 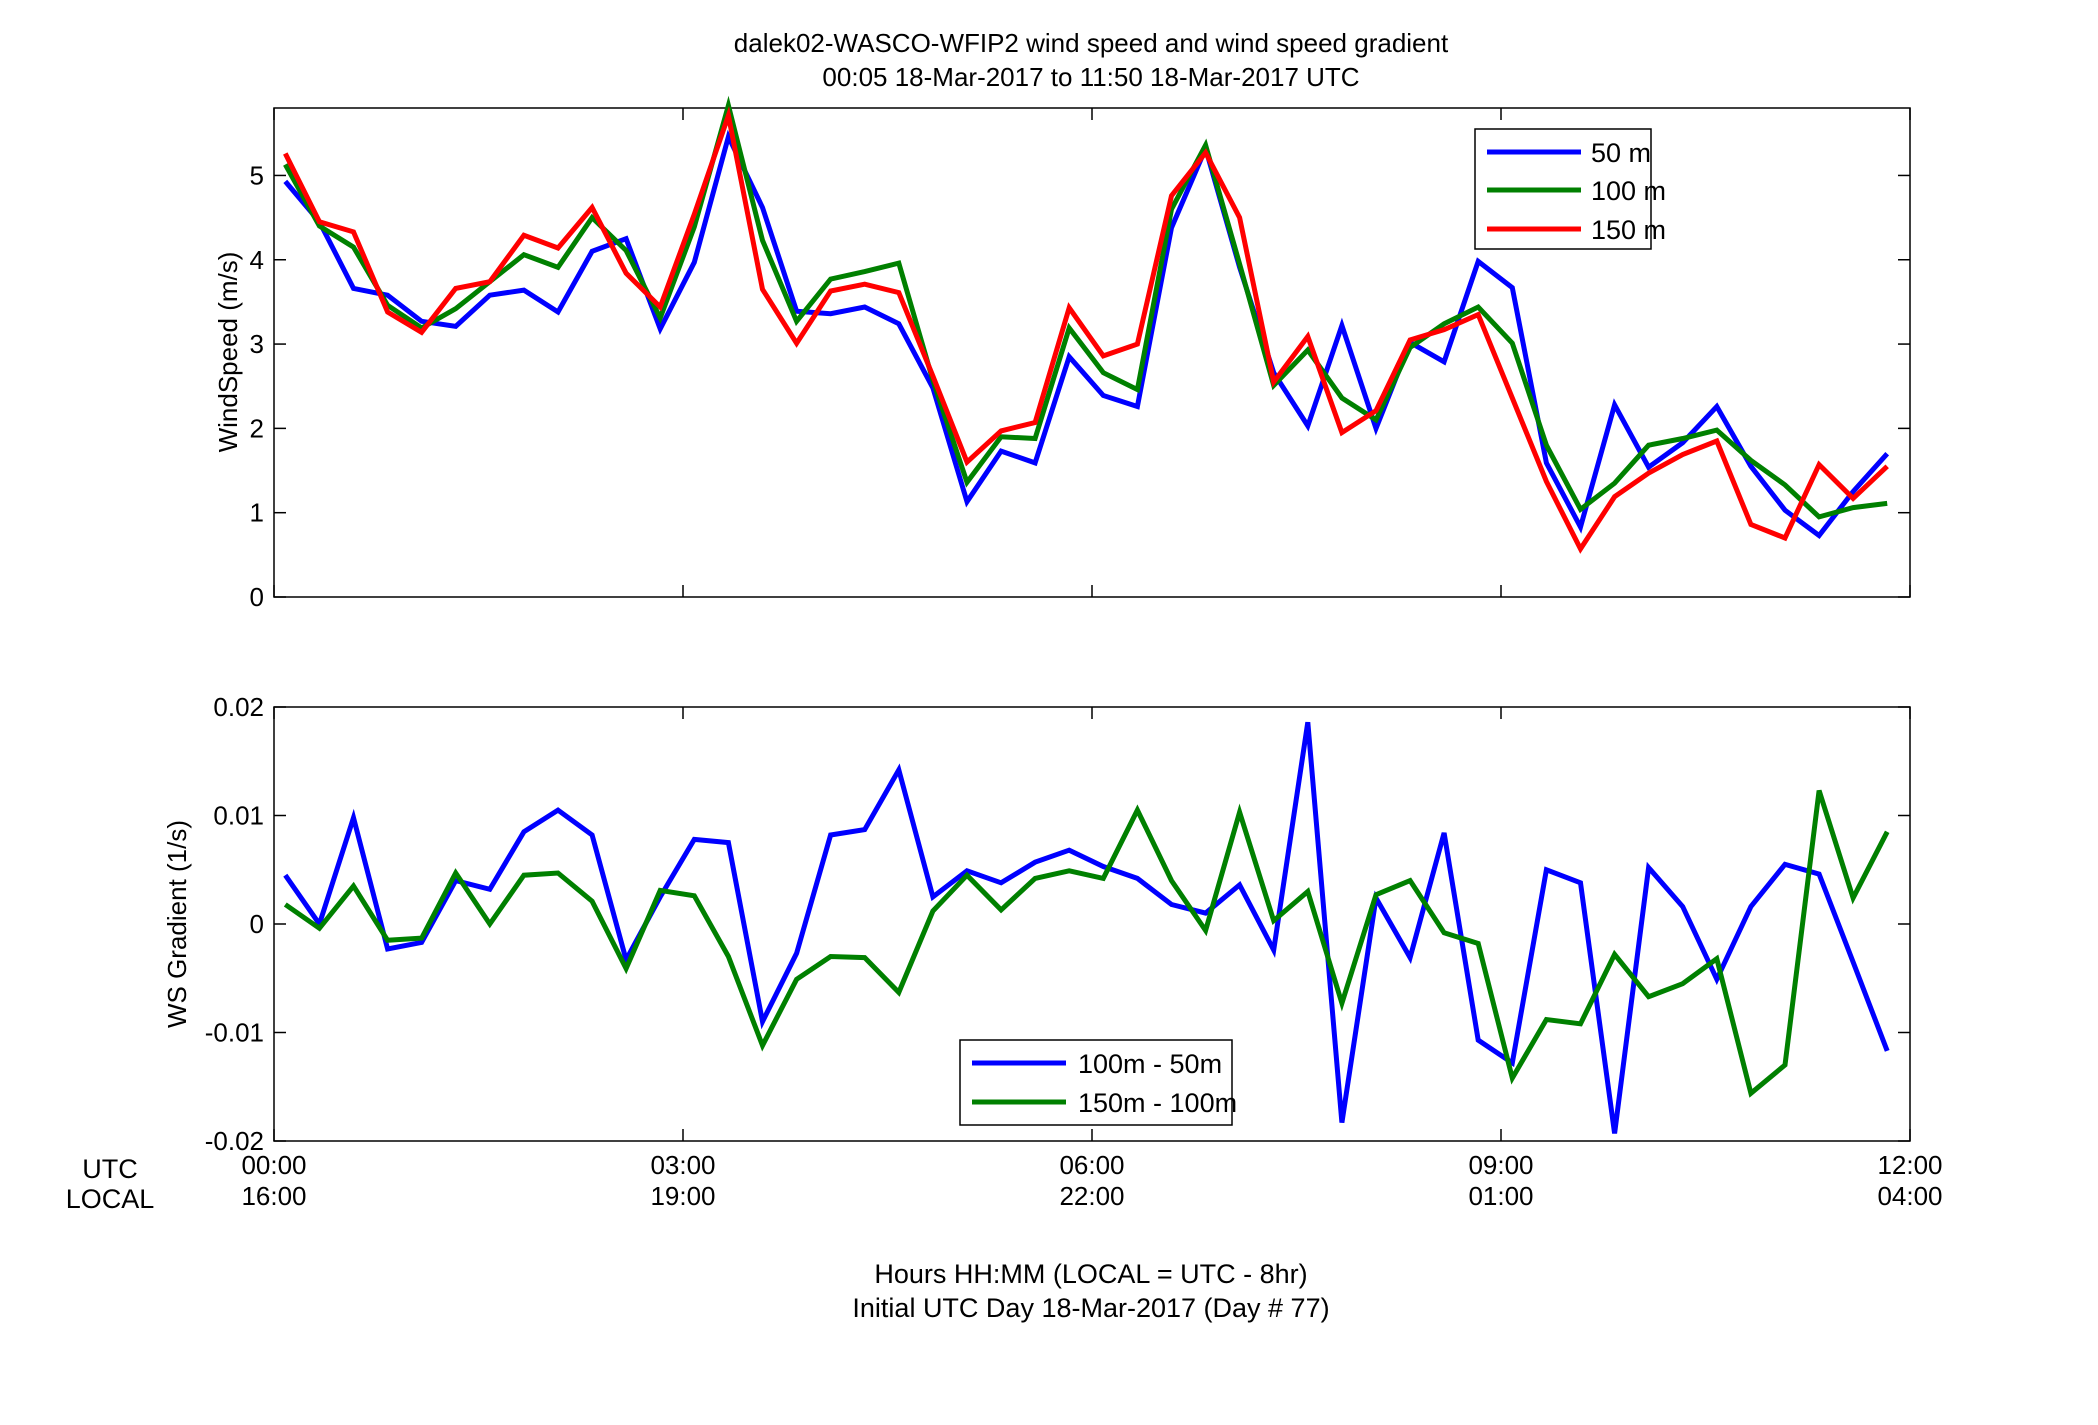 What do you see at coordinates (682, 1196) in the screenshot?
I see `xtick-label-local: 19:00` at bounding box center [682, 1196].